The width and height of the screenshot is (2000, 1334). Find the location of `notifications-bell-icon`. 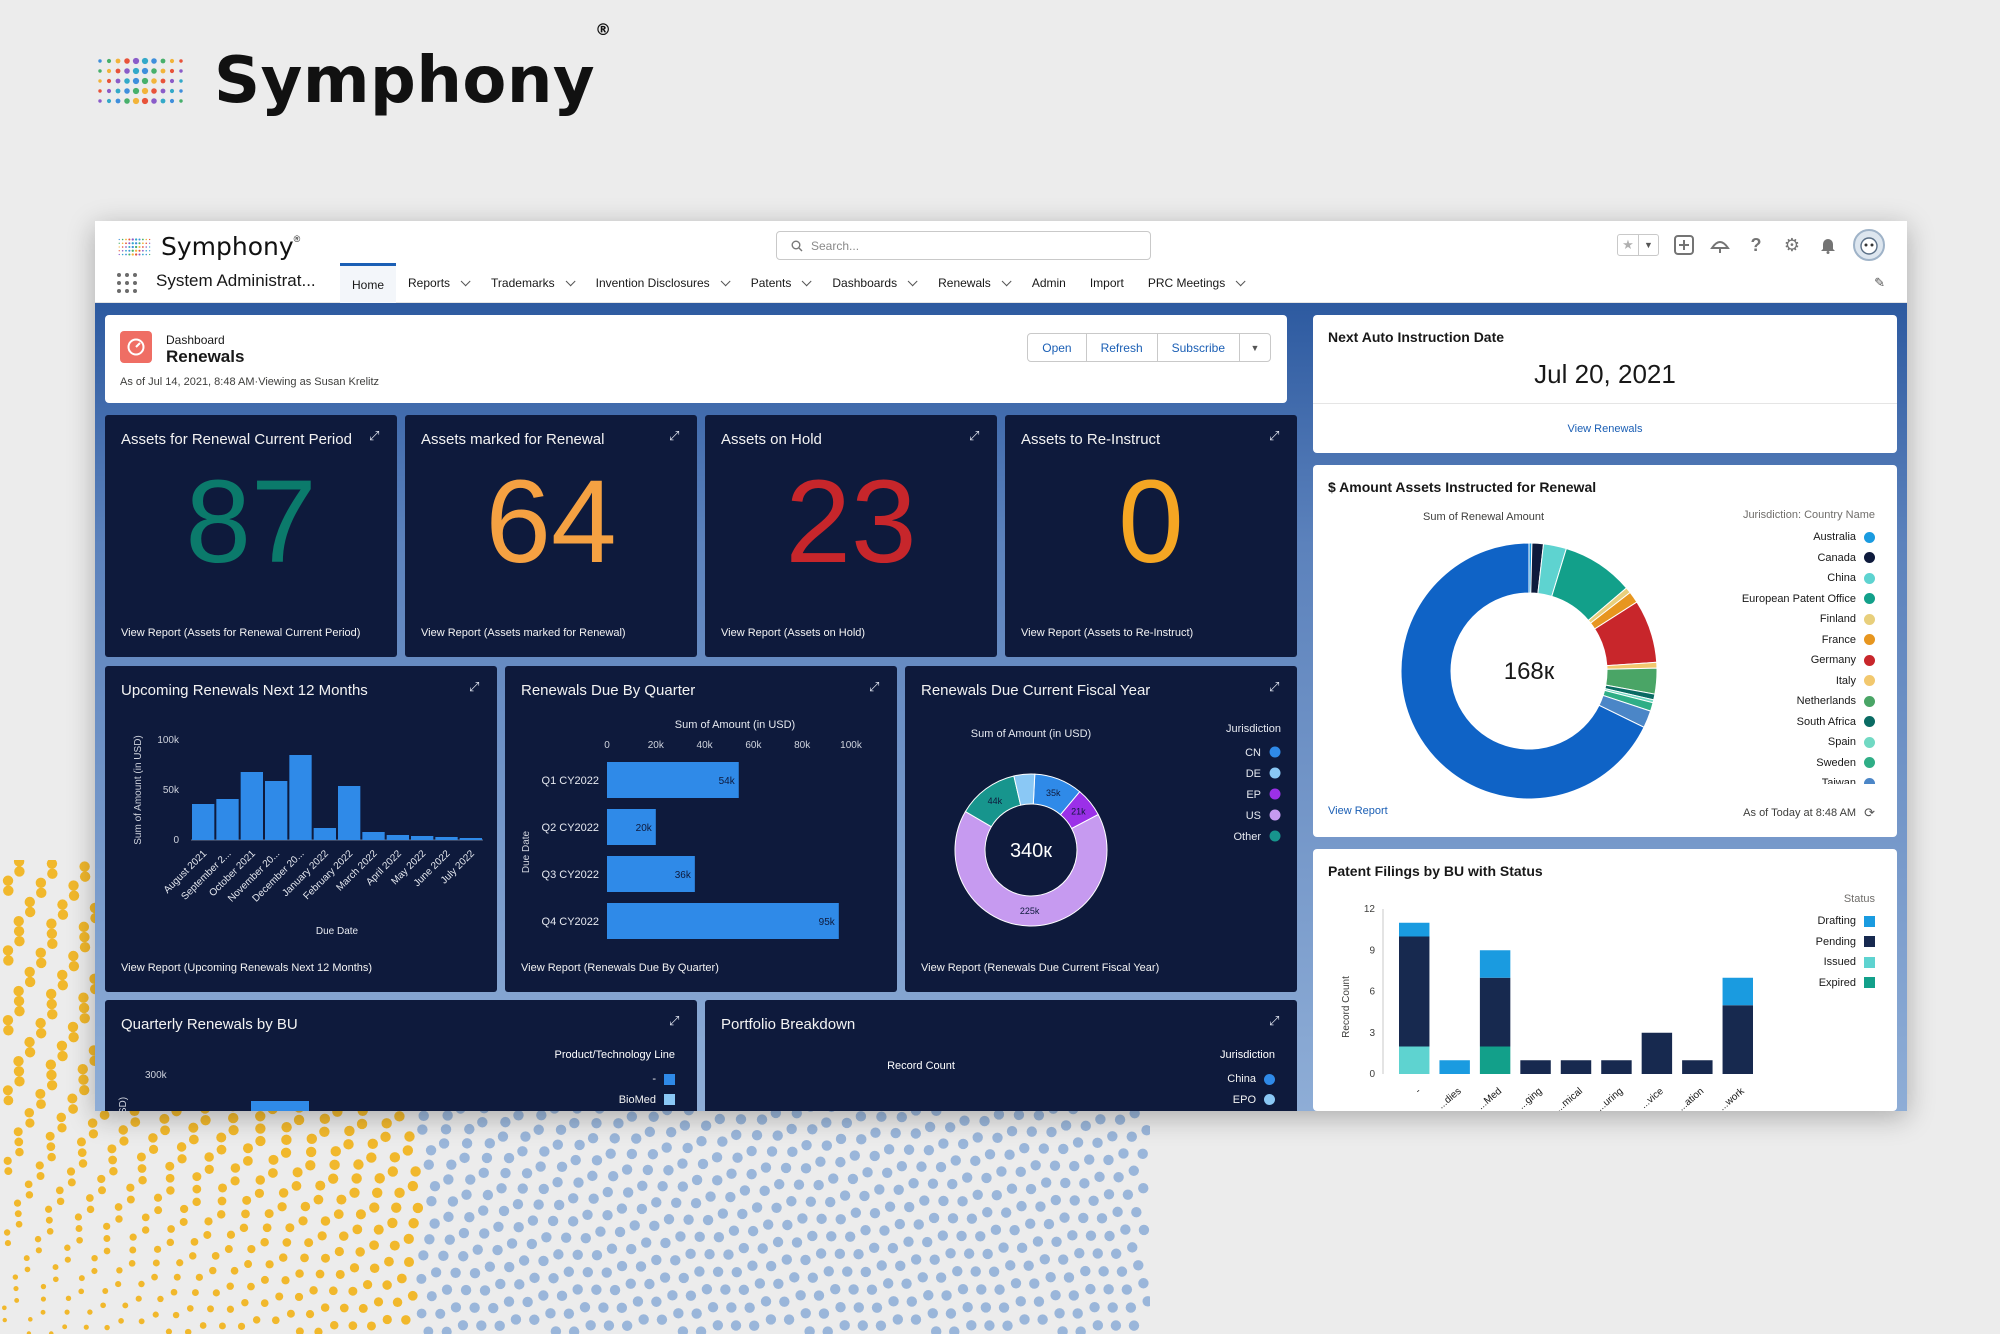

notifications-bell-icon is located at coordinates (1828, 245).